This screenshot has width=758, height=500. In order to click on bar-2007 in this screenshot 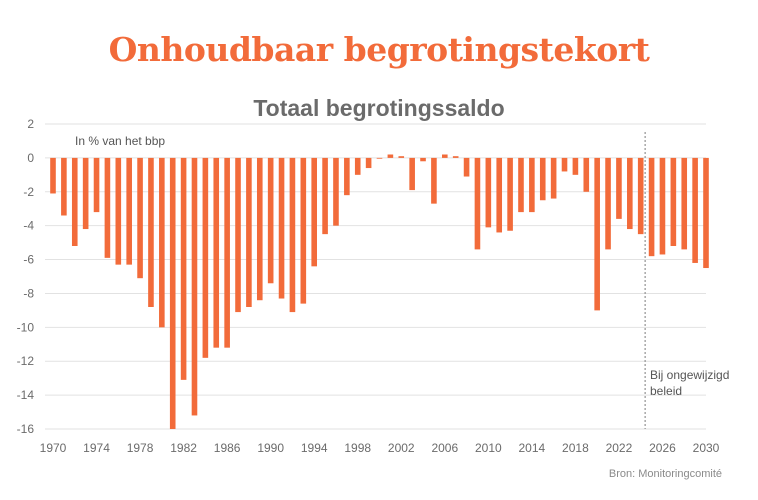, I will do `click(455, 157)`.